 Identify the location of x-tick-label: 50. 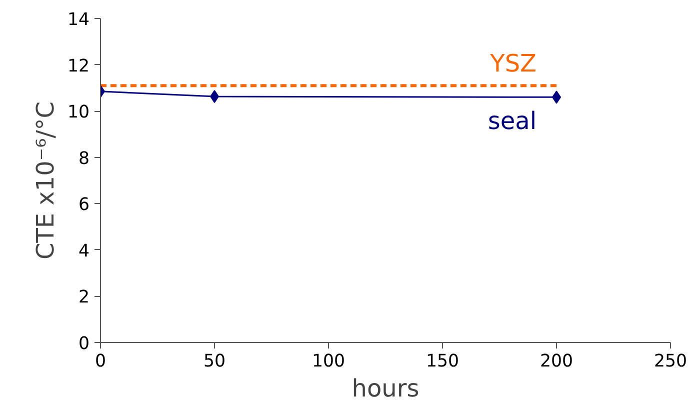
(214, 362).